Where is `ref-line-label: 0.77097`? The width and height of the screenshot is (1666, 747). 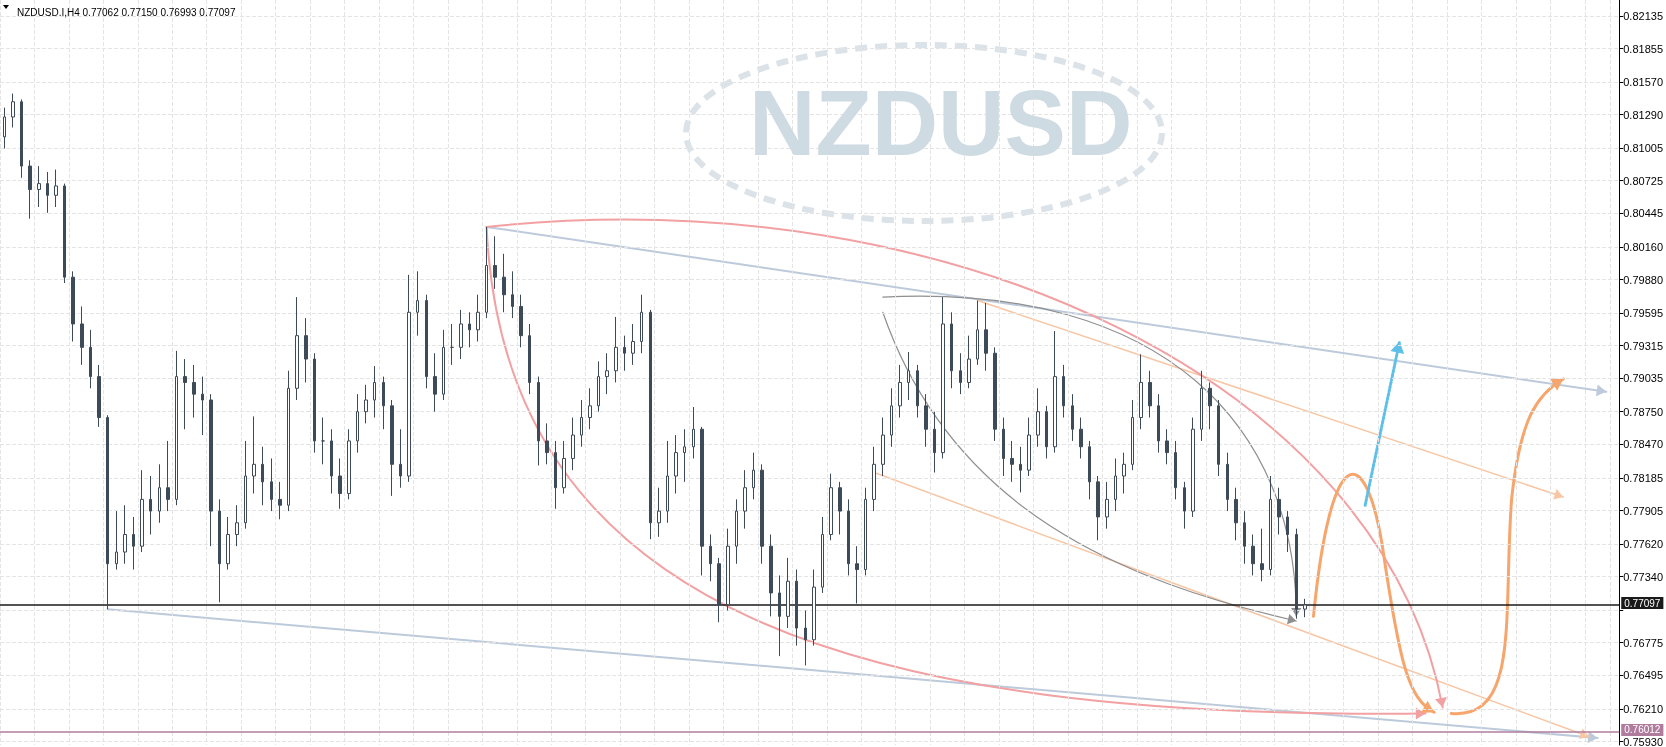 ref-line-label: 0.77097 is located at coordinates (1642, 603).